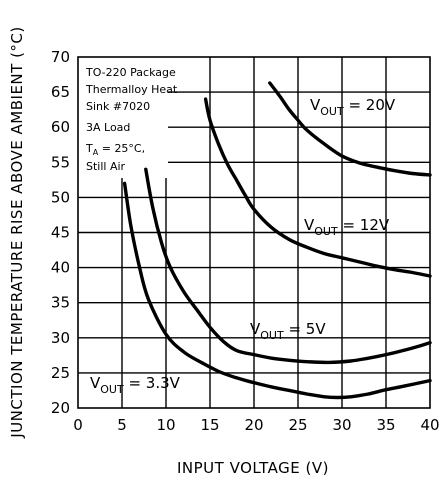 The width and height of the screenshot is (441, 480). I want to click on series-label-3-3v: VOUT = 3.3V, so click(135, 385).